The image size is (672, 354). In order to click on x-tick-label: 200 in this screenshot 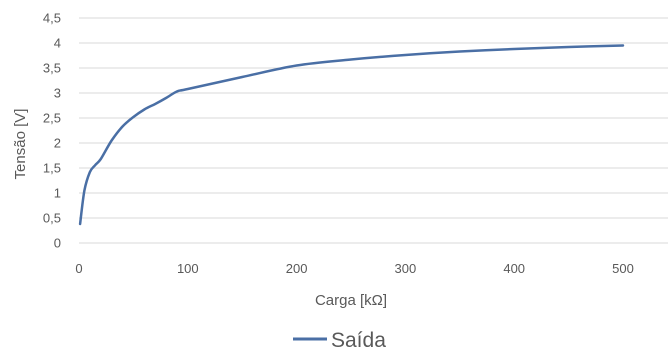, I will do `click(297, 268)`.